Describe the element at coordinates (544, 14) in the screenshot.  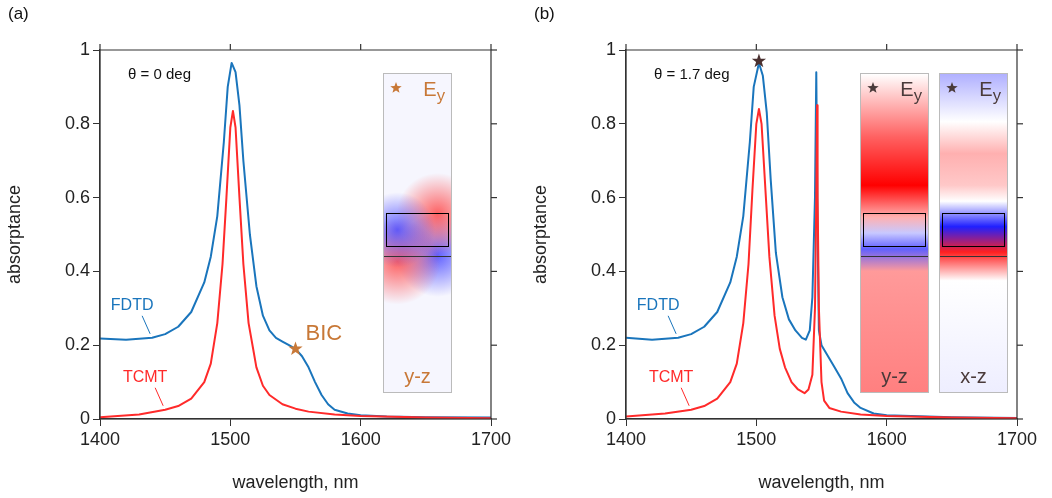
I see `chart-title: (b)` at that location.